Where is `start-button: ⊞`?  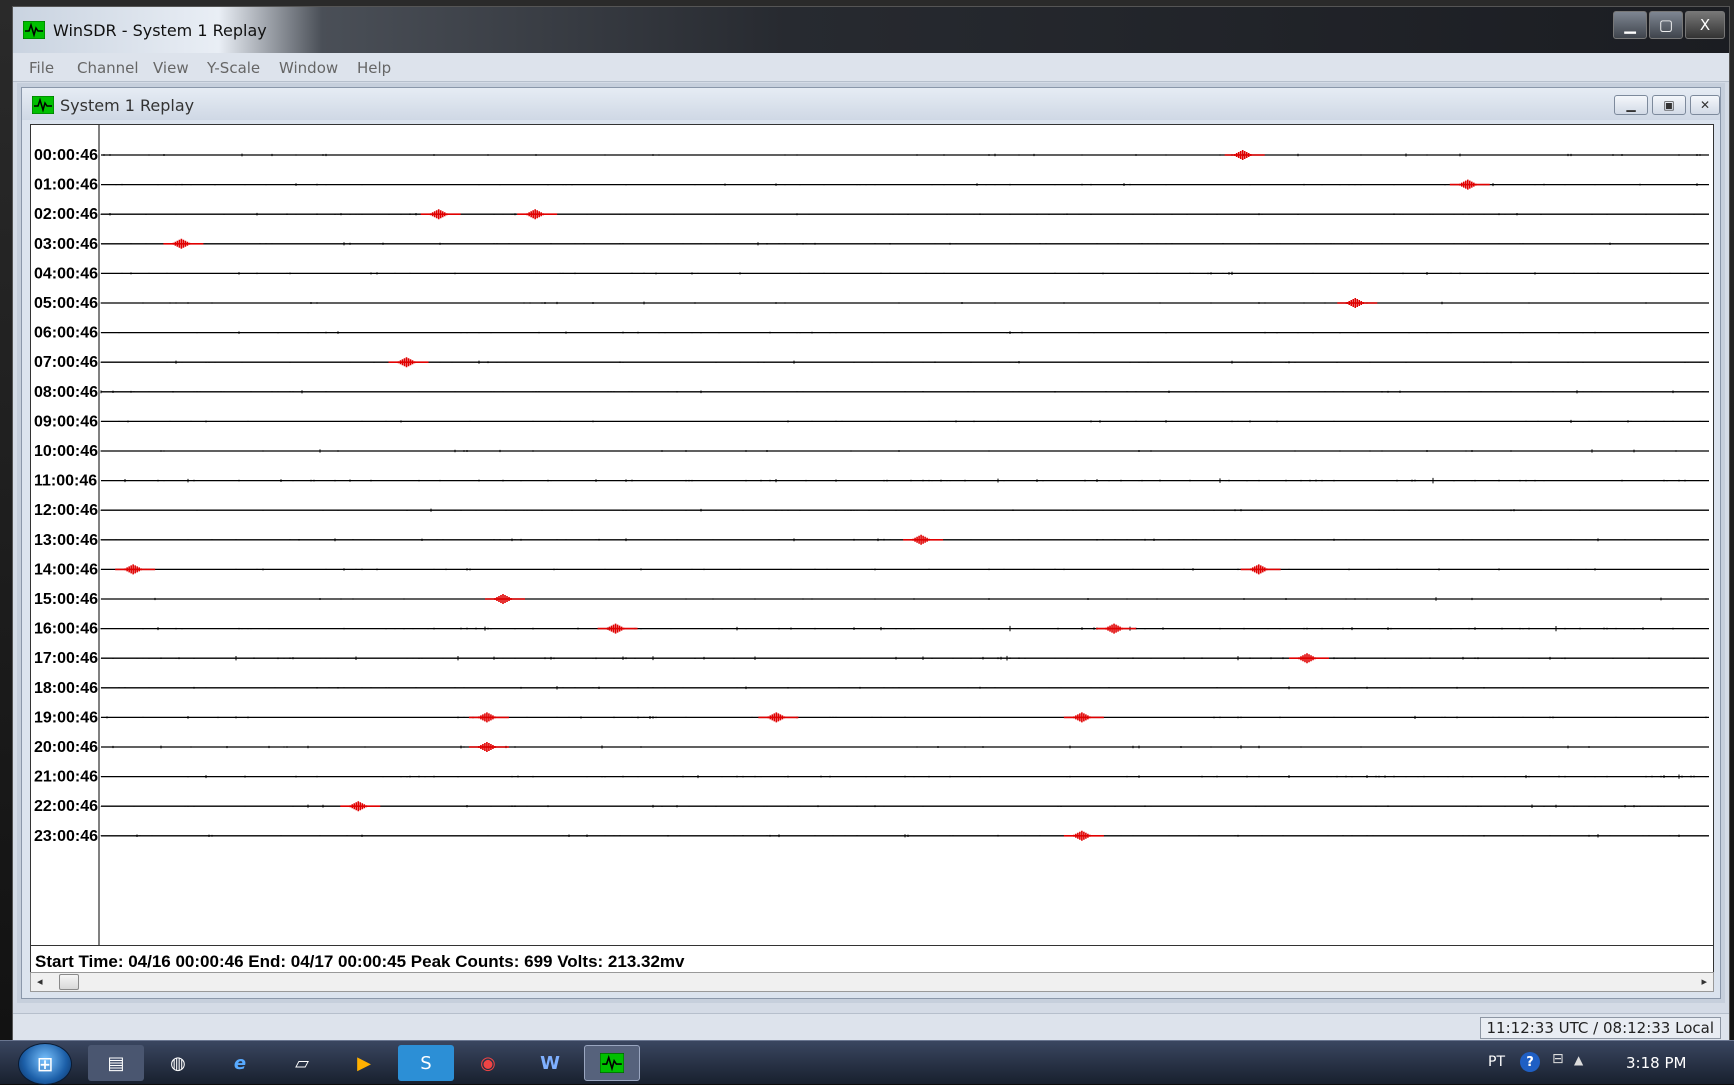
start-button: ⊞ is located at coordinates (45, 1064).